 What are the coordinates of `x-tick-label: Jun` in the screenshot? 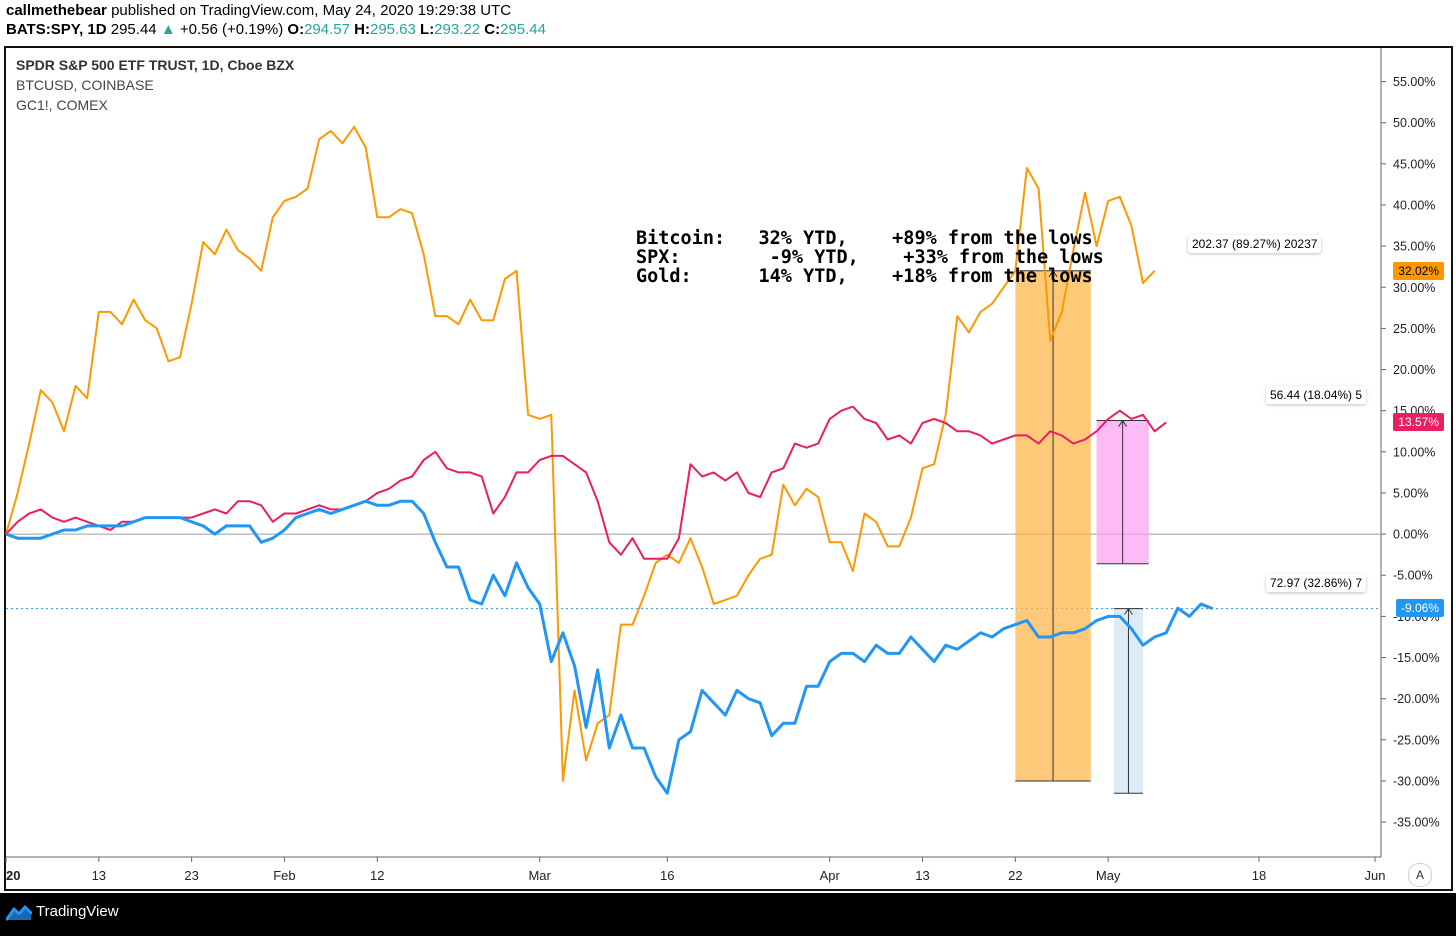 It's located at (1375, 875).